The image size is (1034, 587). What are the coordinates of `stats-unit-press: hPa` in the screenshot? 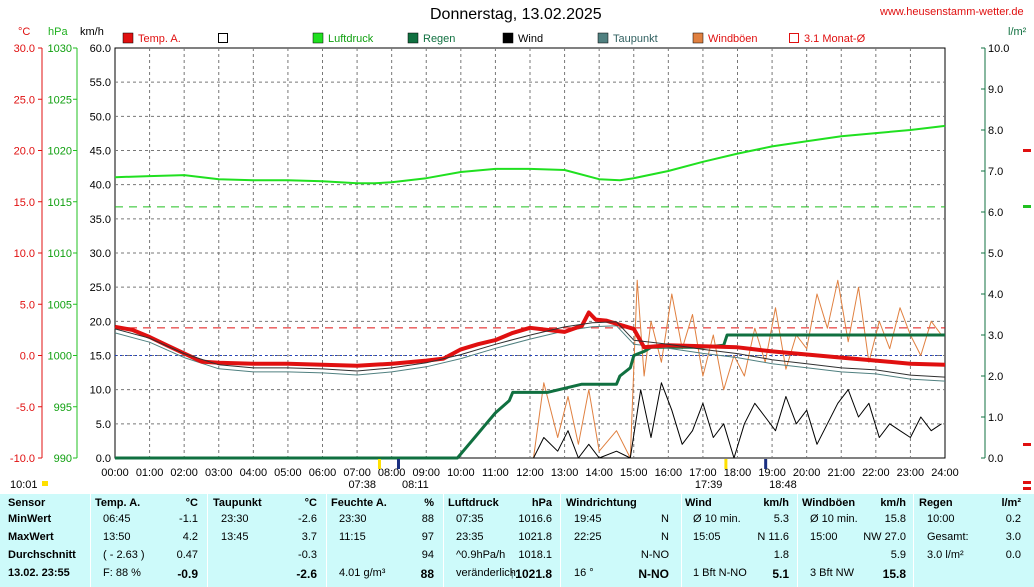 It's located at (541, 503).